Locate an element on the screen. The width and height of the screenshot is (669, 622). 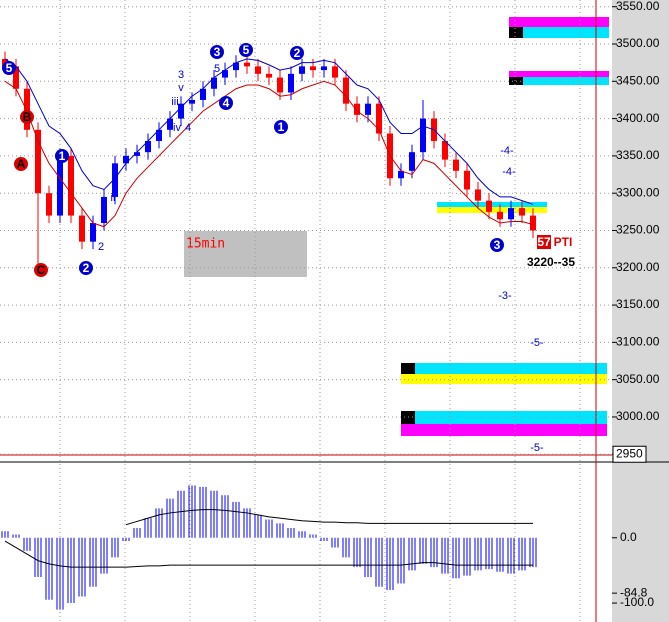
annotation: 4 is located at coordinates (226, 103).